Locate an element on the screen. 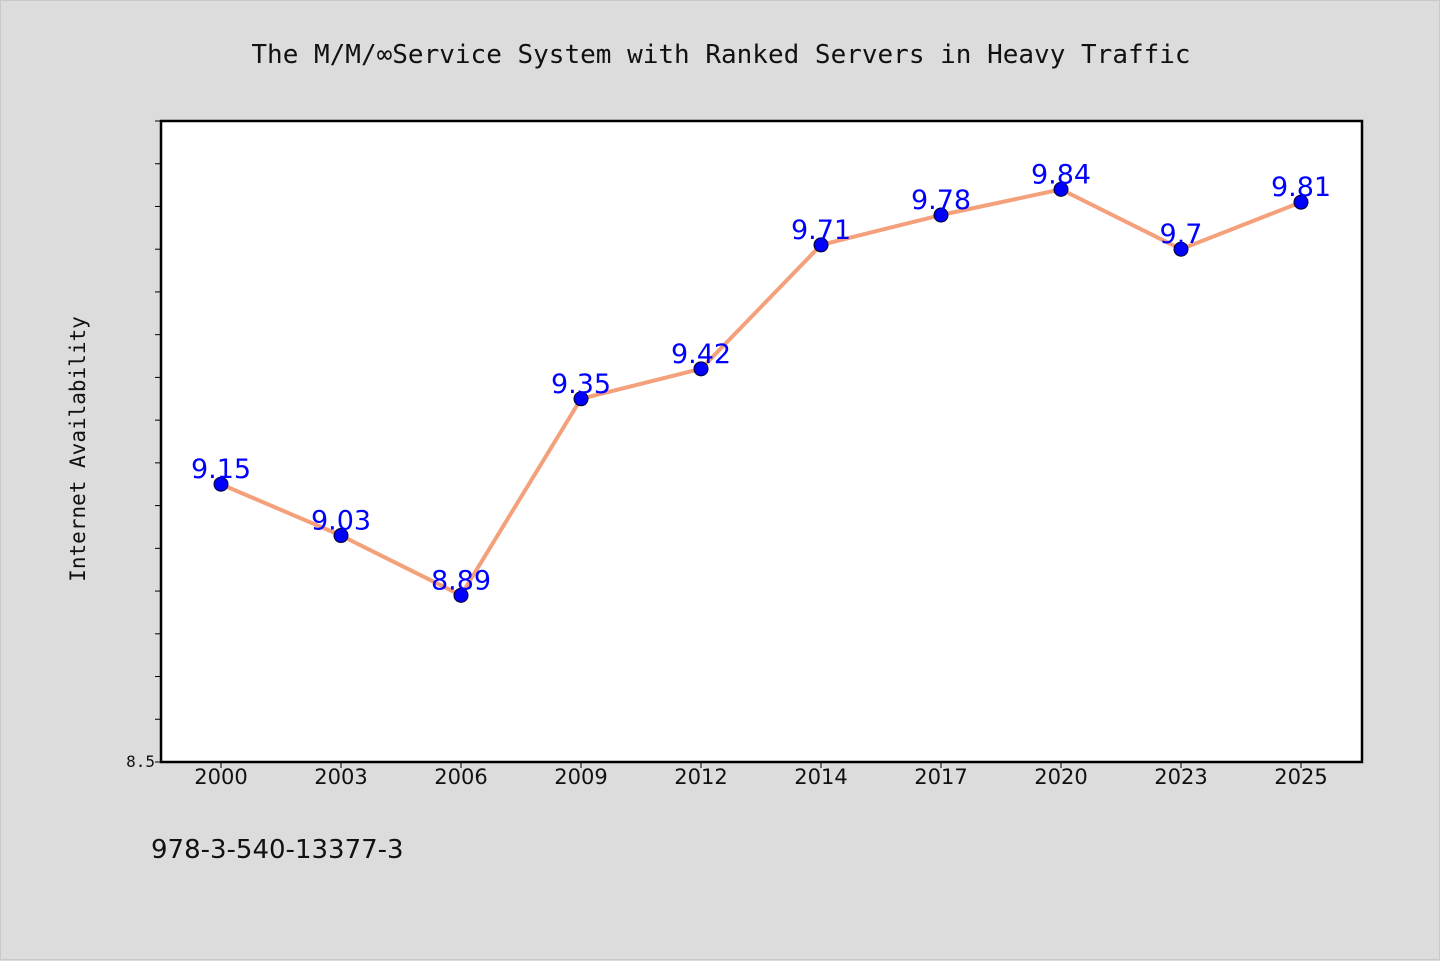  y-tick-label: 8.5 is located at coordinates (140, 761).